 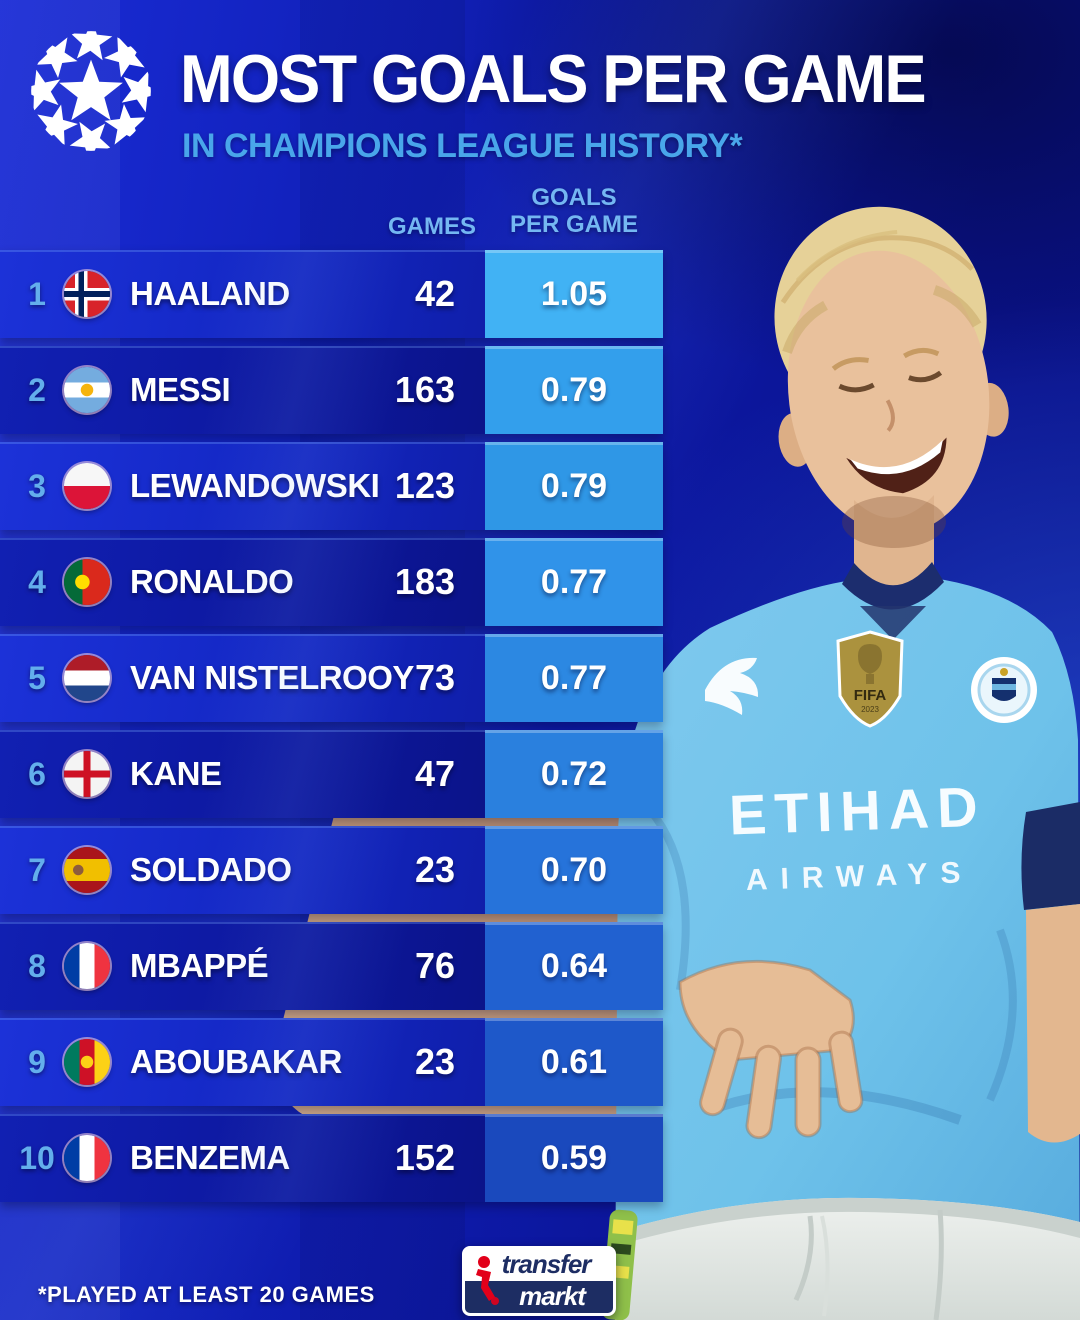 I want to click on table-row: 4 RONALDO 183 0.77, so click(x=331, y=582).